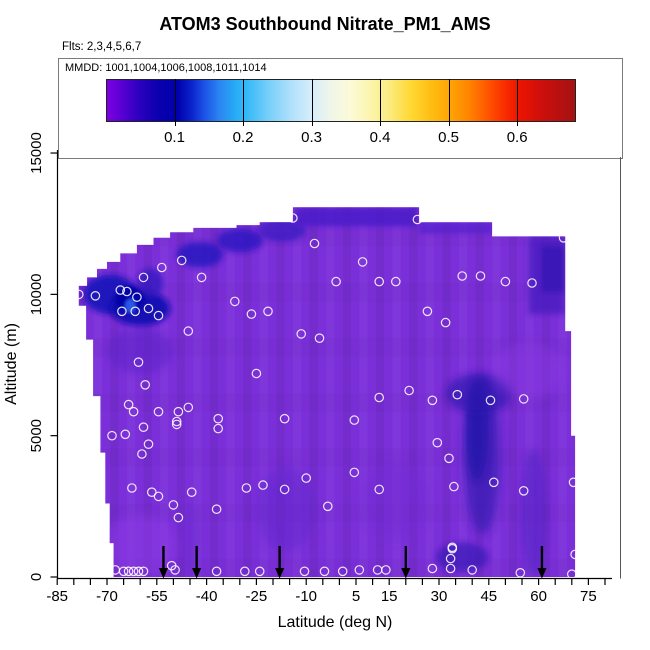 This screenshot has width=650, height=650. What do you see at coordinates (174, 137) in the screenshot?
I see `colorbar-tick-label: 0.1` at bounding box center [174, 137].